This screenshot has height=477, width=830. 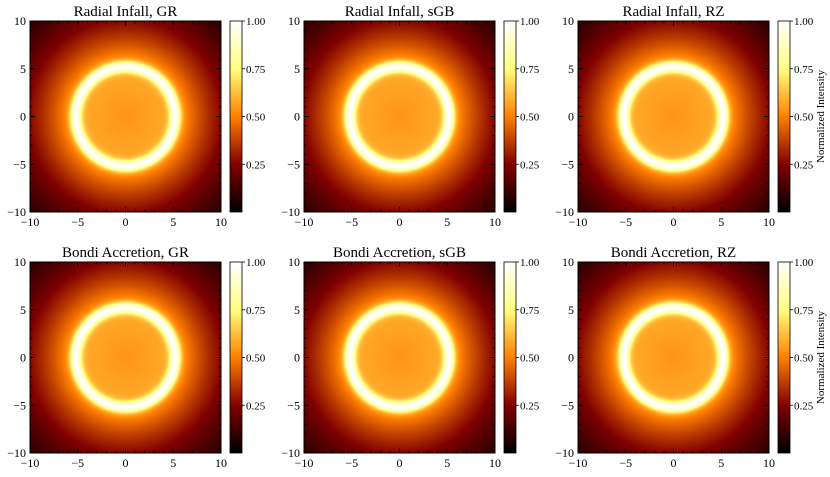 I want to click on panel-title: Bondi Accretion, GR, so click(x=125, y=253).